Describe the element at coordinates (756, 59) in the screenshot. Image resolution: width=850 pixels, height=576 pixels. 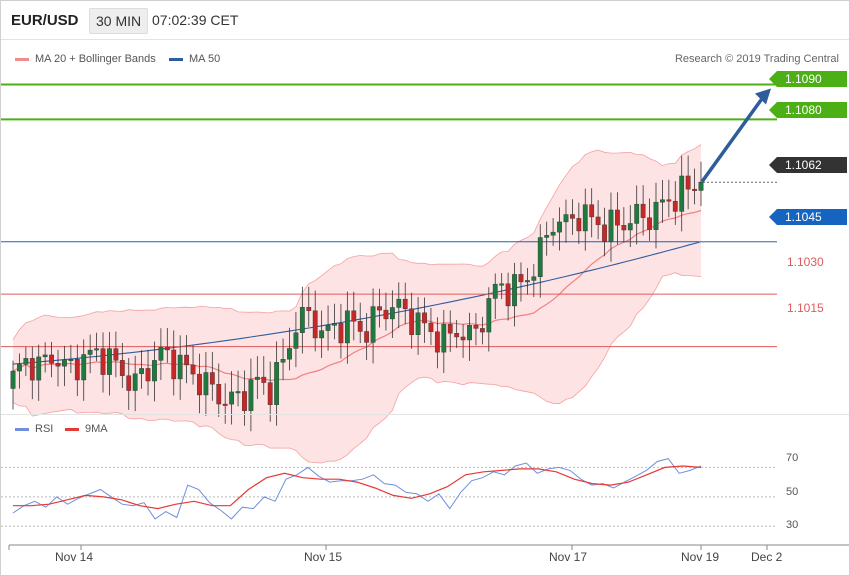
I see `copyright-notice: Research © 2019 Trading Central` at that location.